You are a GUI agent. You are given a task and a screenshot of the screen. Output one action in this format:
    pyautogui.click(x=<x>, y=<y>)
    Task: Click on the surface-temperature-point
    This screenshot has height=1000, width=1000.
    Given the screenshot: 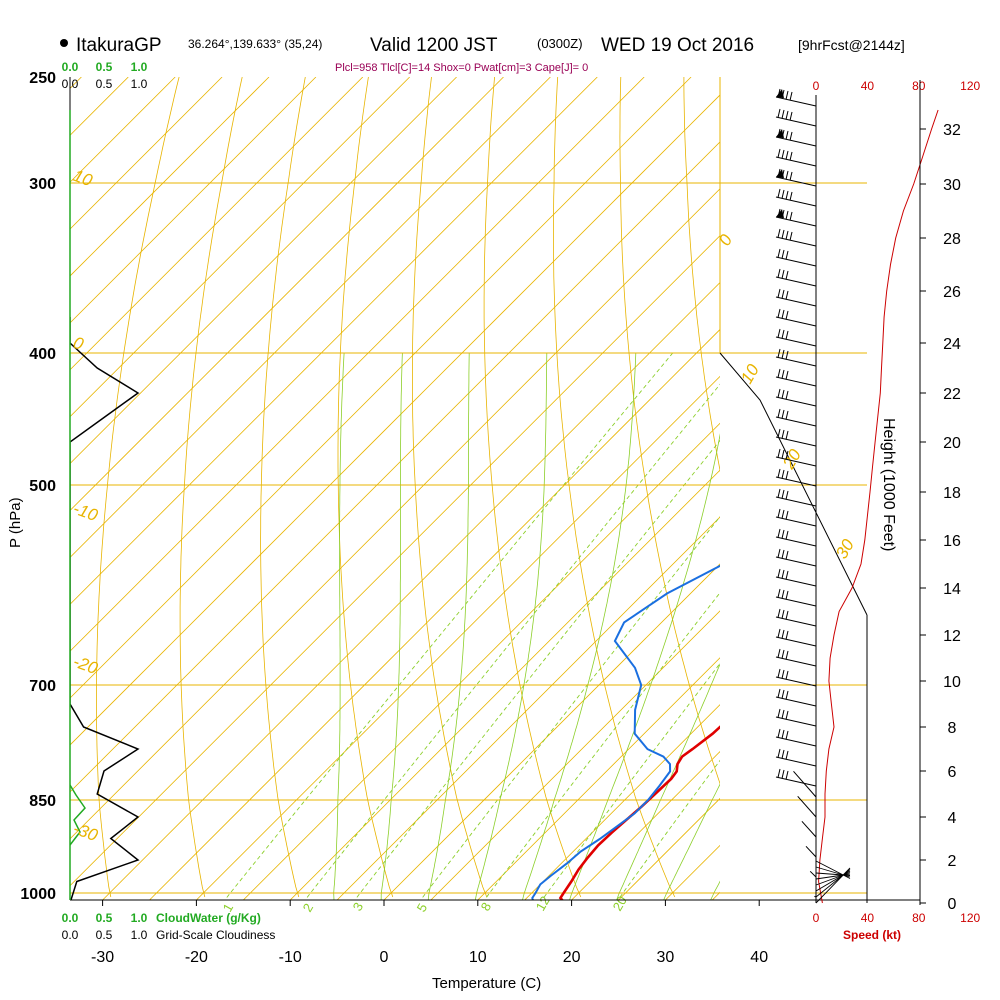 What is the action you would take?
    pyautogui.click(x=568, y=904)
    